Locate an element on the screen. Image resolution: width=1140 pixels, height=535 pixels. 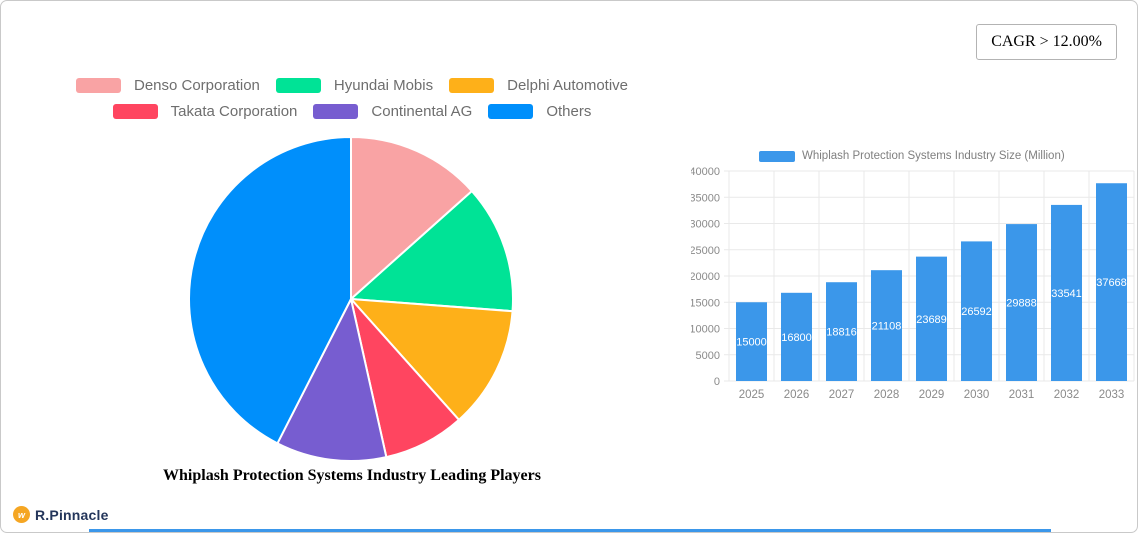
bar-value-label: 37668 is located at coordinates (1111, 283).